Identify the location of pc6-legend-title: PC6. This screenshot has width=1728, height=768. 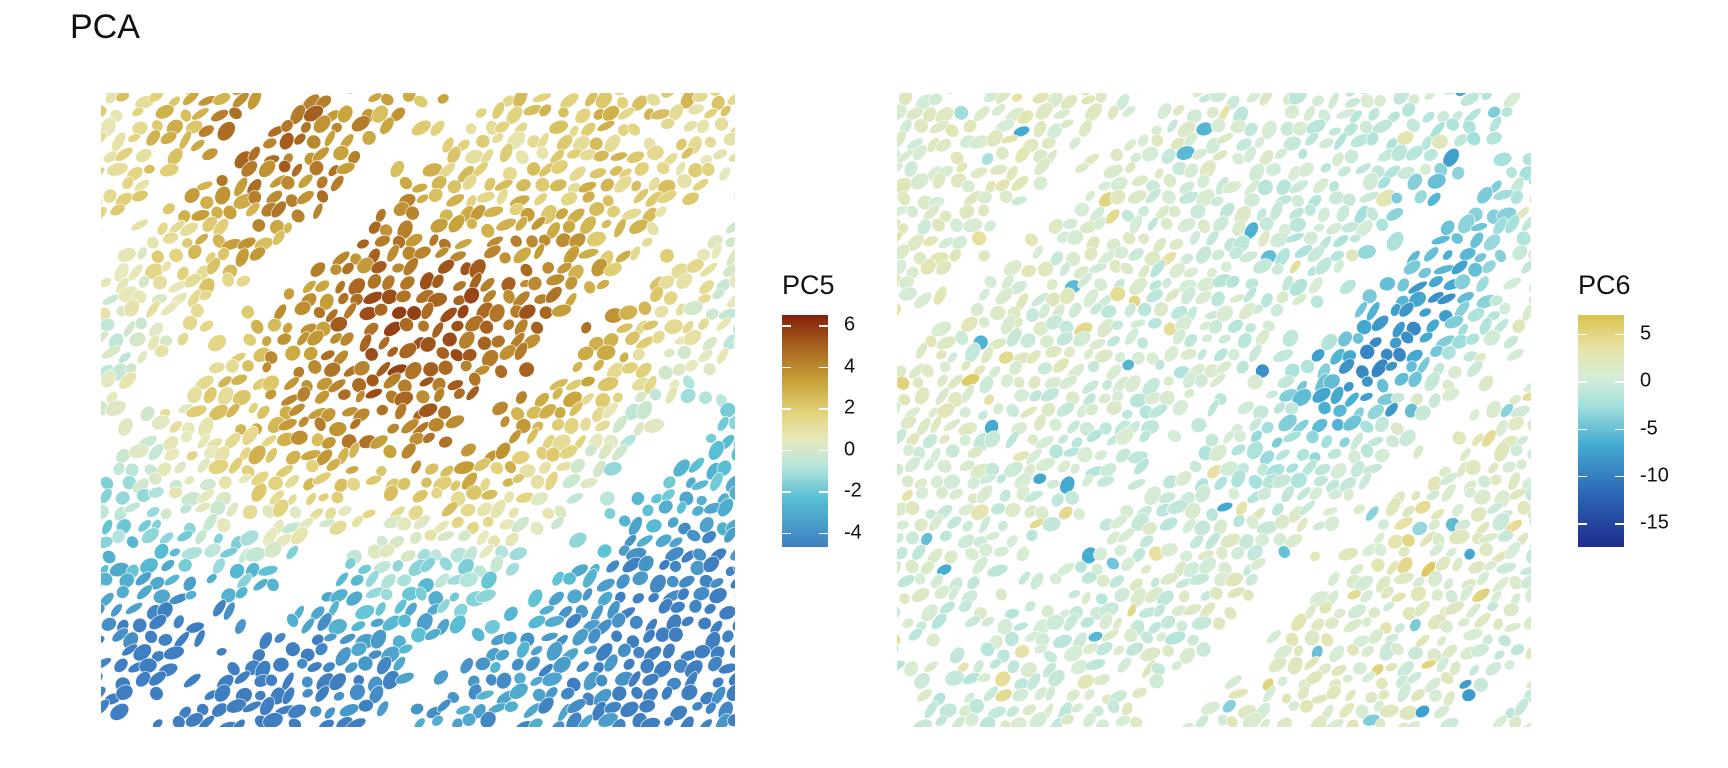
(1604, 285).